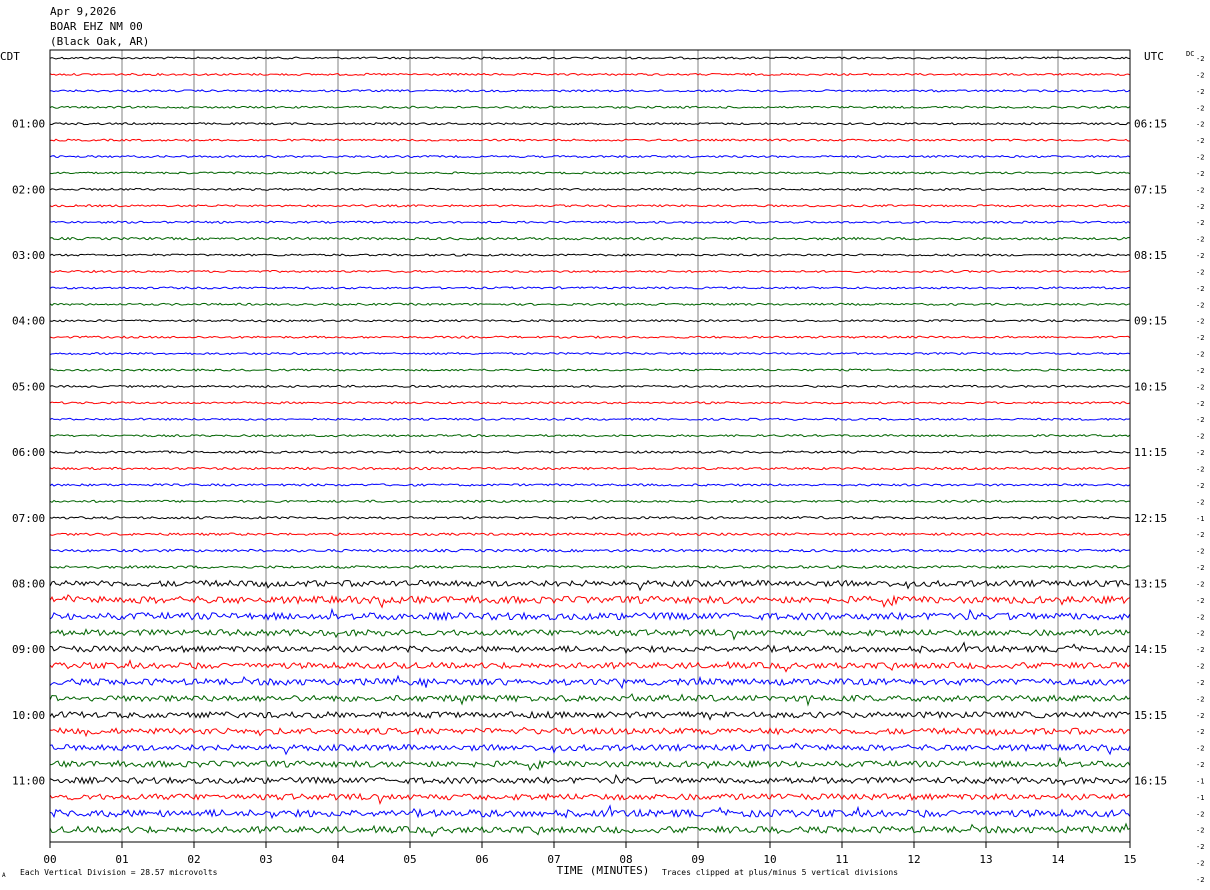 This screenshot has height=890, width=1210. I want to click on hour-label-cdt: 03:00, so click(28, 255).